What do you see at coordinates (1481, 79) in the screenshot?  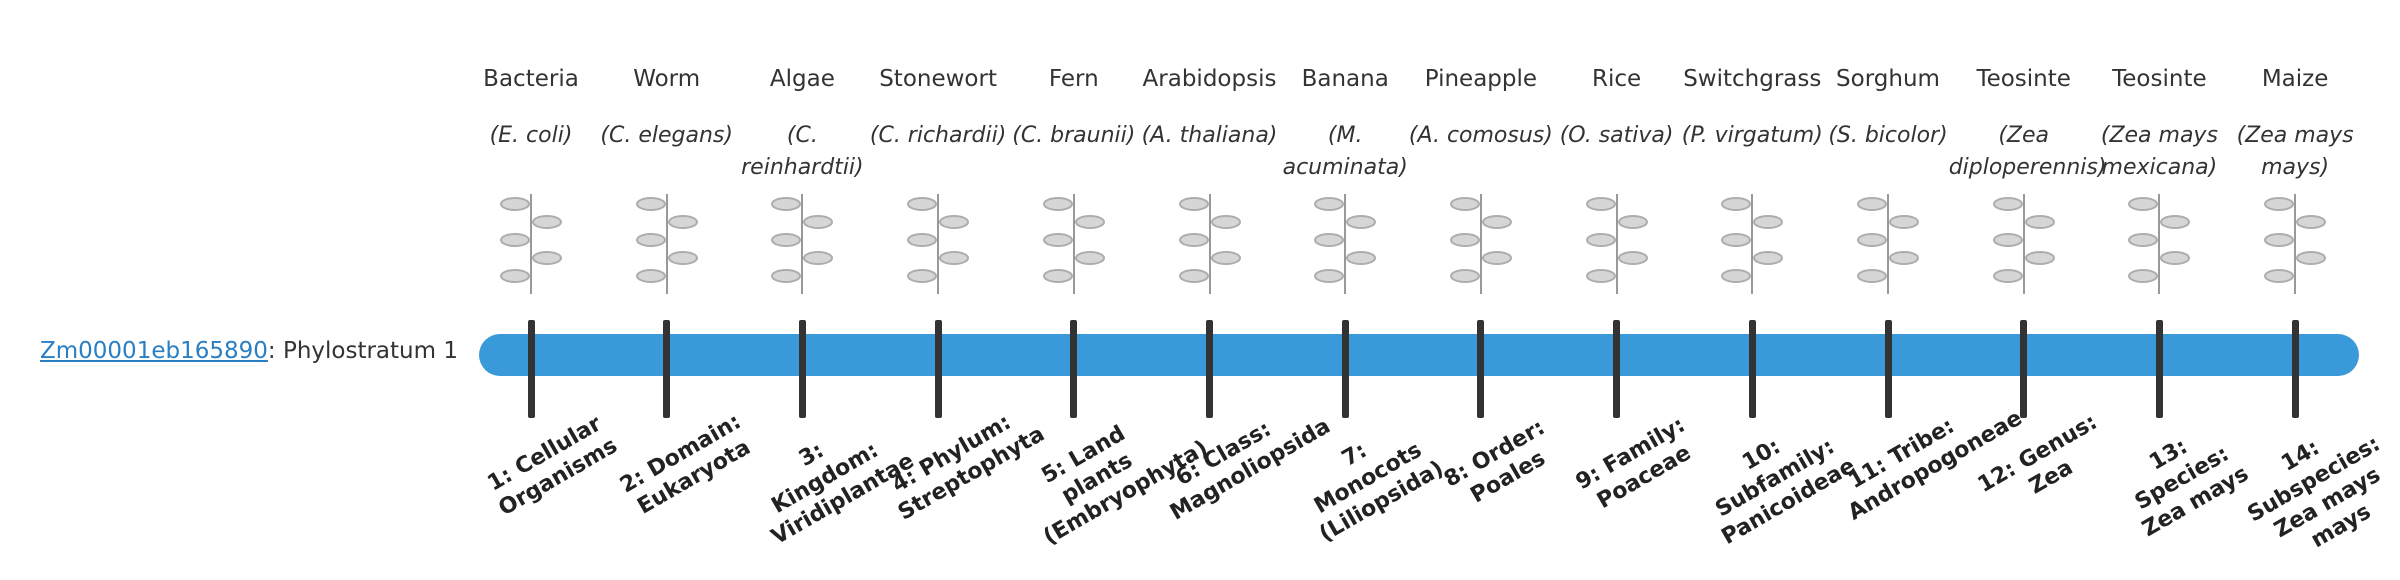 I see `organism-name: Pineapple` at bounding box center [1481, 79].